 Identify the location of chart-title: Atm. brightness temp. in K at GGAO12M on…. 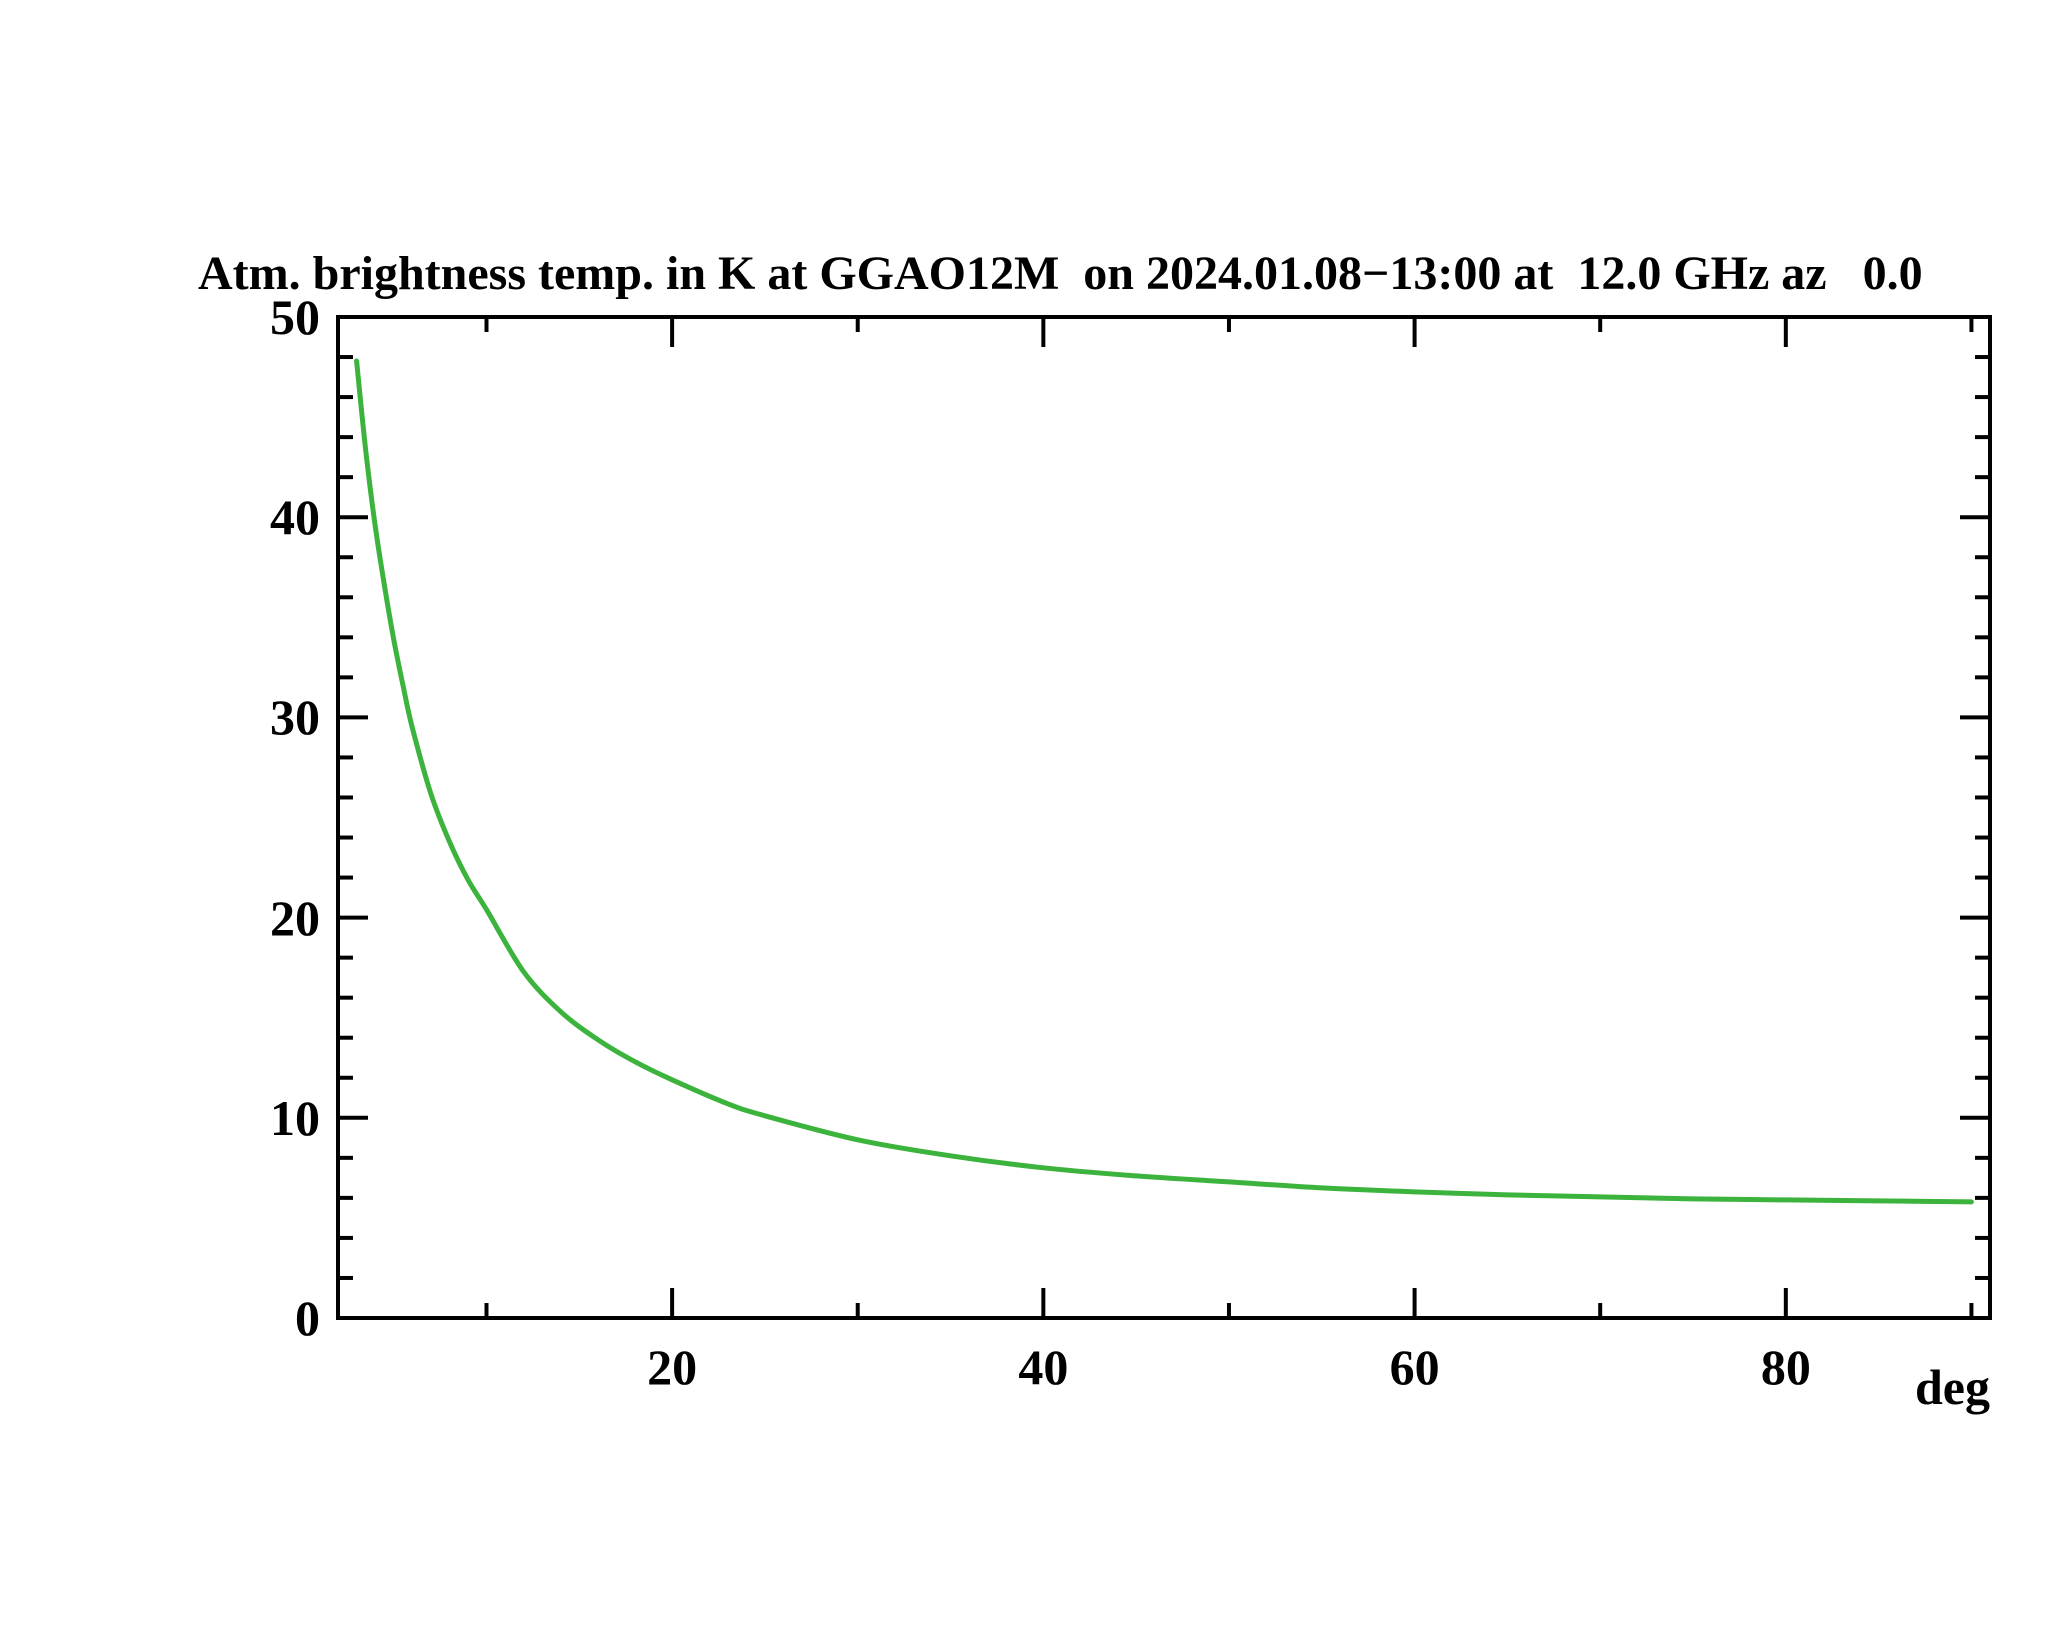
(1060, 273).